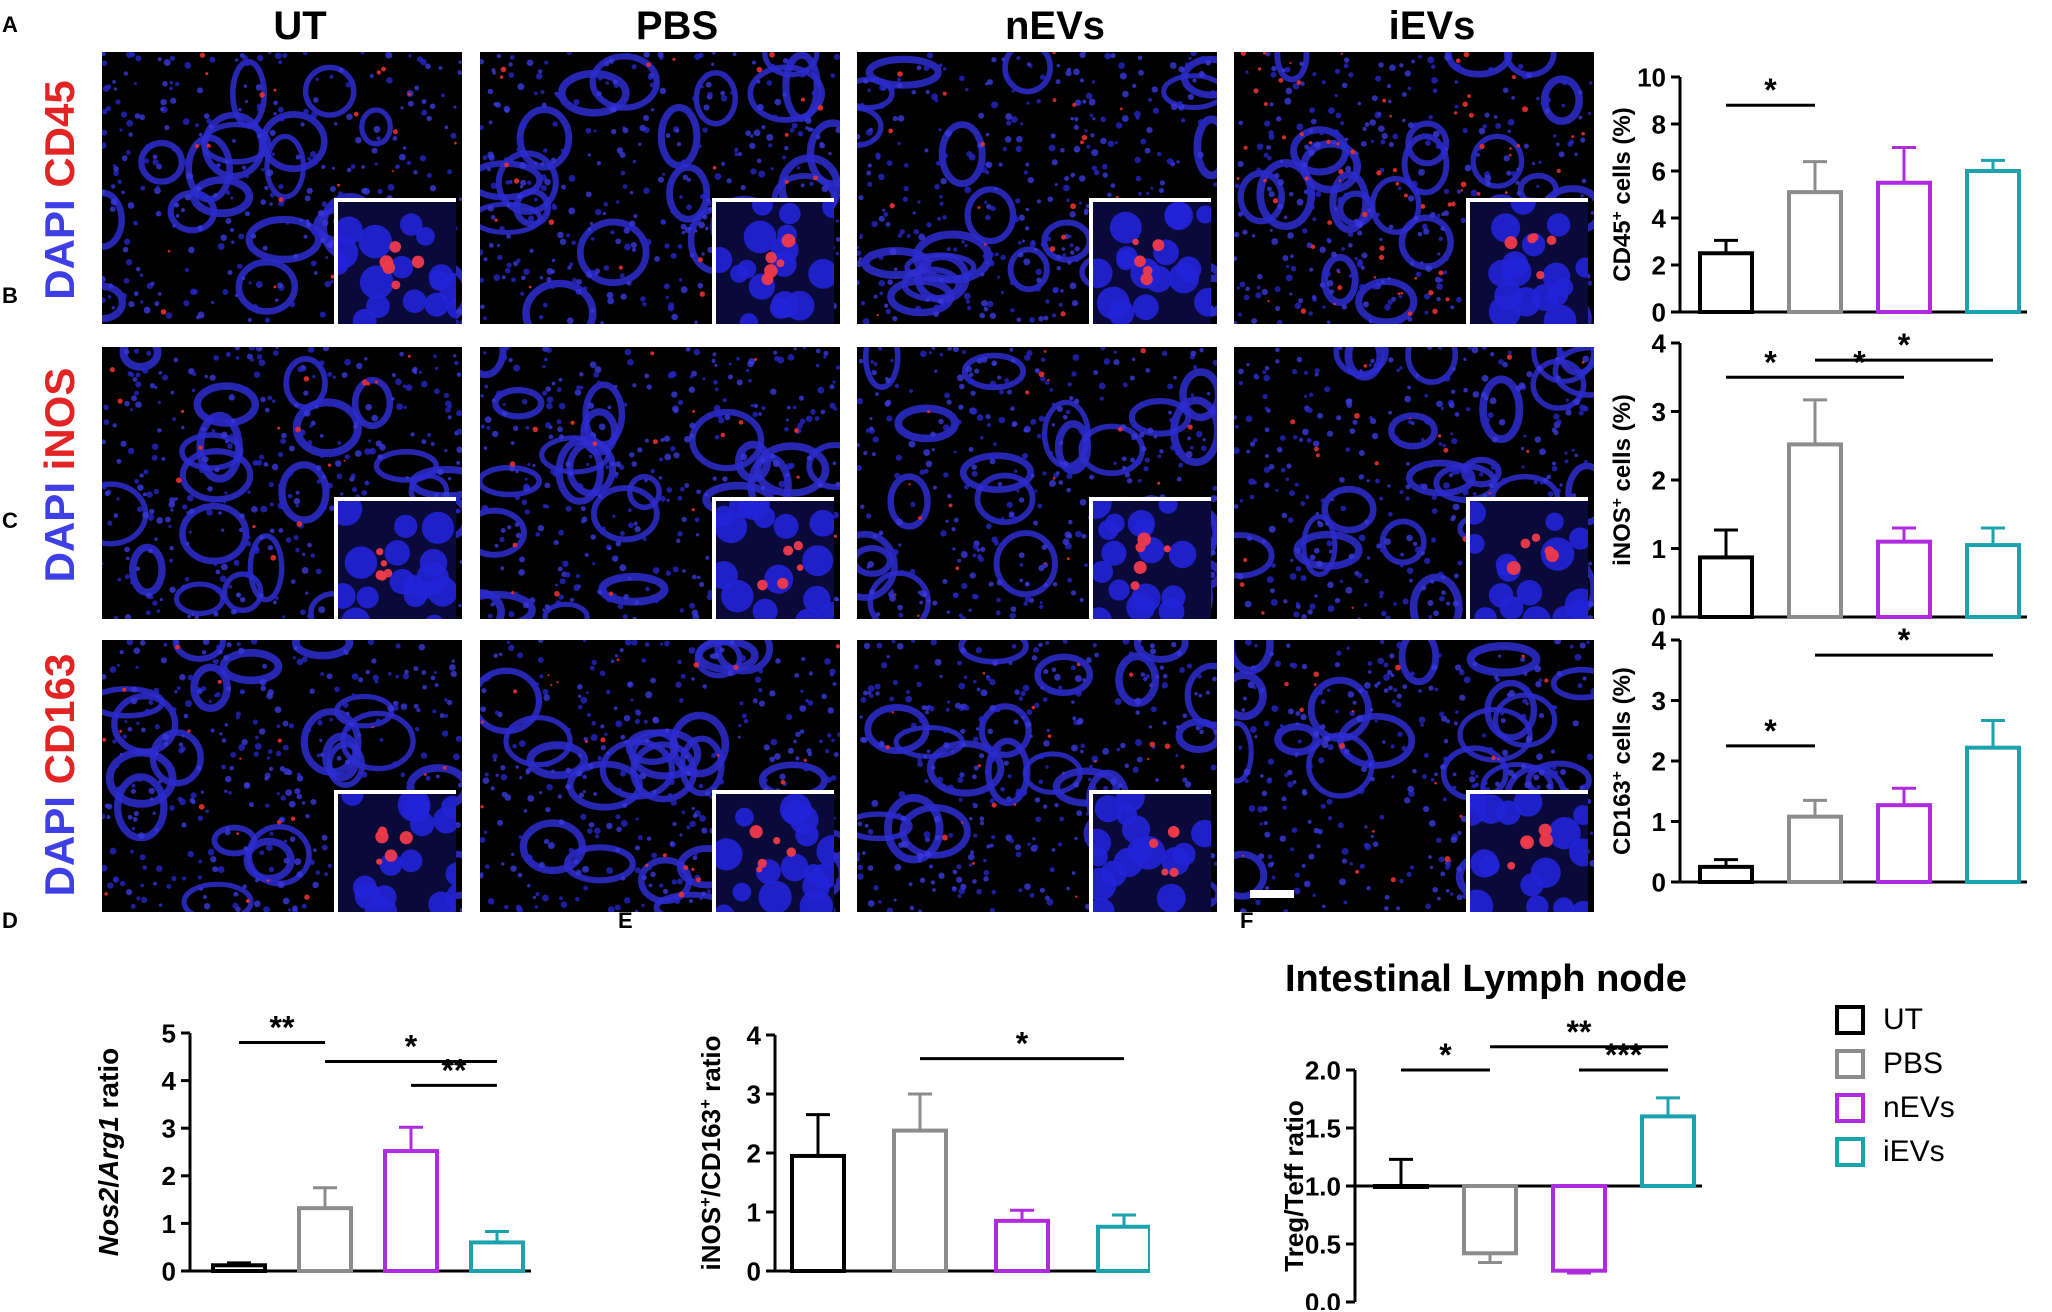 The width and height of the screenshot is (2052, 1312). Describe the element at coordinates (1536, 612) in the screenshot. I see `inset-nucleus` at that location.